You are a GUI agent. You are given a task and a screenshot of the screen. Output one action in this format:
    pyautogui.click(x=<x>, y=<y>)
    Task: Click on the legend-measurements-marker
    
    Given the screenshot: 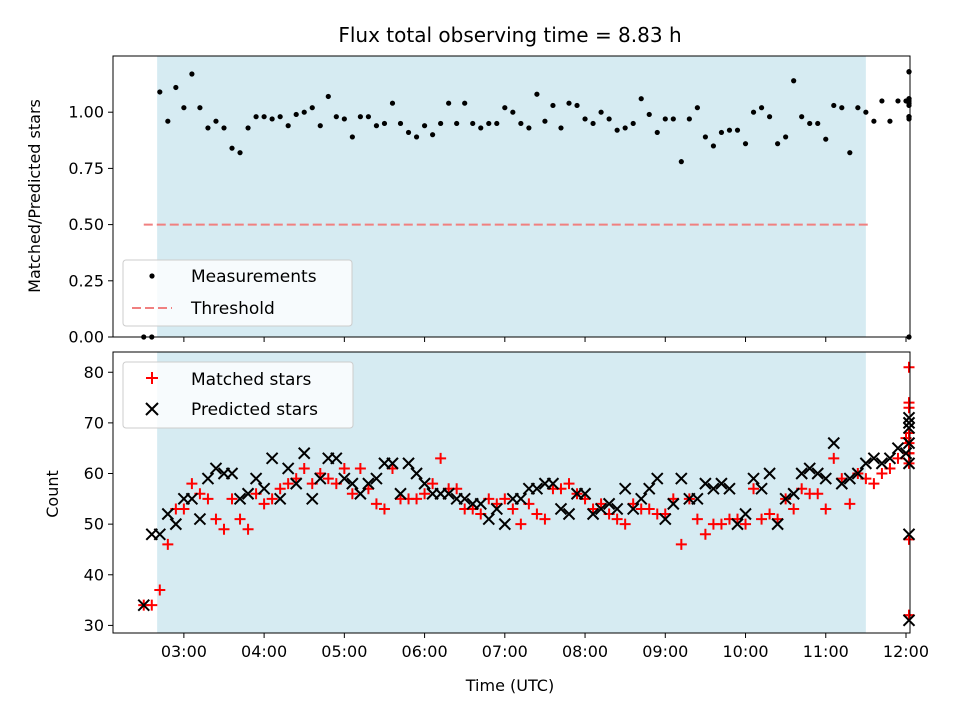 What is the action you would take?
    pyautogui.click(x=152, y=276)
    